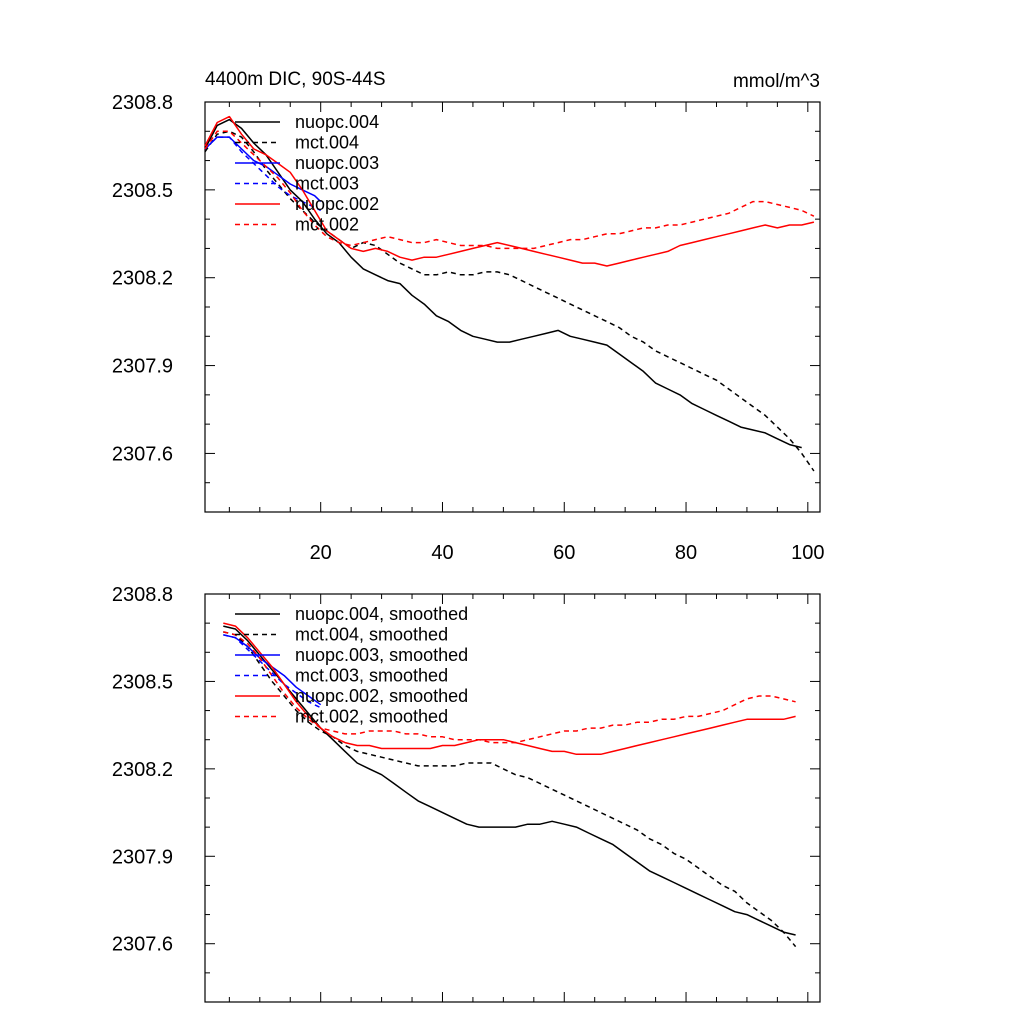  What do you see at coordinates (371, 717) in the screenshot?
I see `legend-label: mct.002, smoothed` at bounding box center [371, 717].